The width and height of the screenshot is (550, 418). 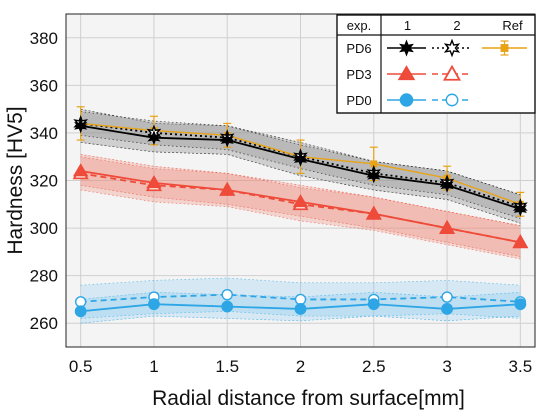 I want to click on y-tick-labels: 260 280 300 320 340 360 380, so click(x=44, y=181).